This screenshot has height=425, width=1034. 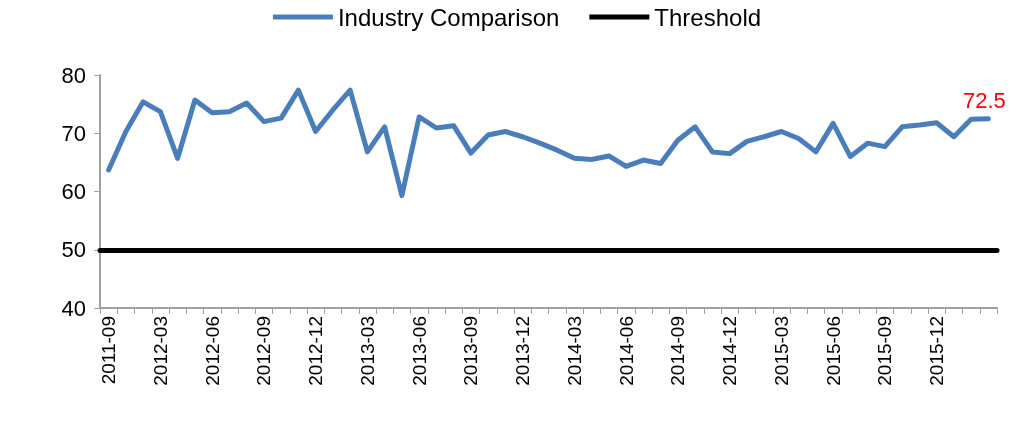 I want to click on x-tick-label: 2015-09, so click(x=885, y=351).